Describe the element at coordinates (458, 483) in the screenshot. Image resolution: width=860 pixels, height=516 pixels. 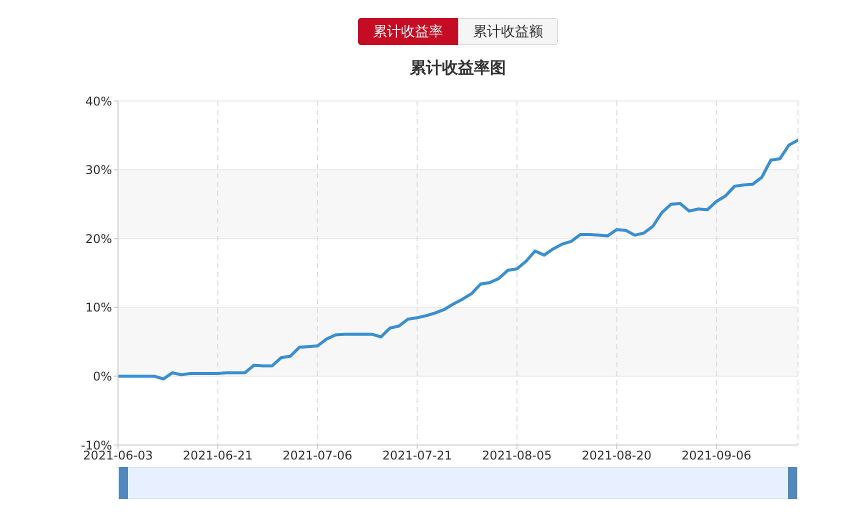
I see `range-slider` at that location.